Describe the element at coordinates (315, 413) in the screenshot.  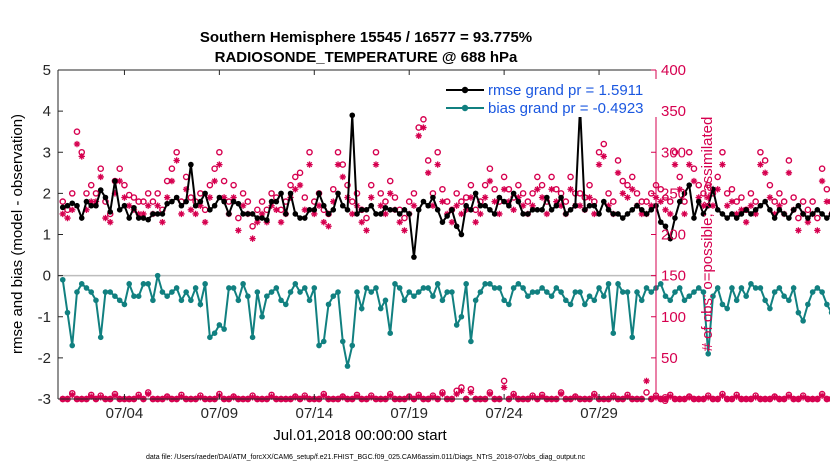
I see `x-tick-label-2: 07/14` at that location.